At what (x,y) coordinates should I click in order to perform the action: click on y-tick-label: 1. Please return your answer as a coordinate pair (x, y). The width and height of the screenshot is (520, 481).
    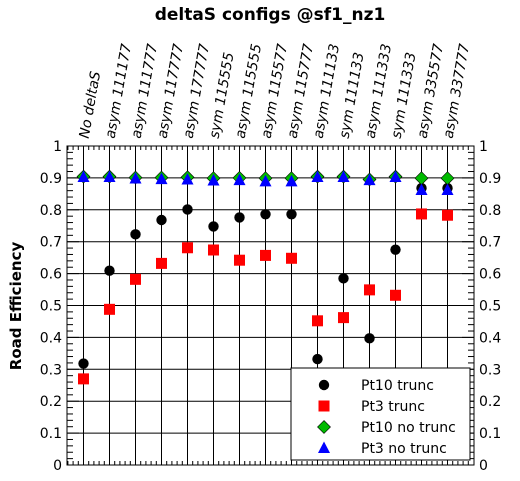
    Looking at the image, I should click on (57, 147).